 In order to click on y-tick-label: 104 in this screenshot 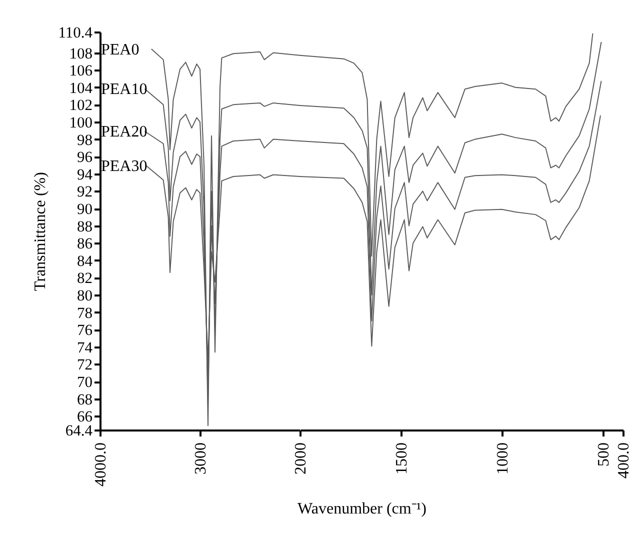, I will do `click(81, 88)`.